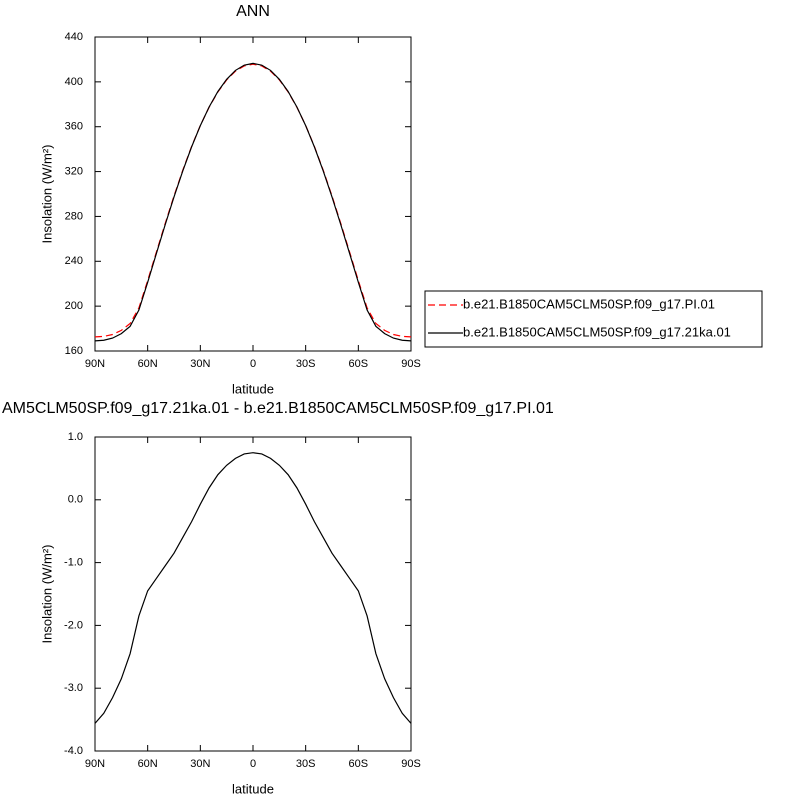 The height and width of the screenshot is (800, 800). I want to click on legend-box, so click(593, 319).